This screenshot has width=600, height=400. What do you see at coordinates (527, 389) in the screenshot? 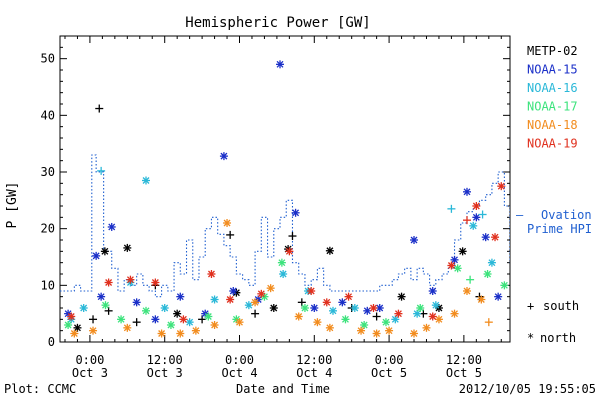
I see `plot-timestamp: 2012/10/05 19:55:05` at bounding box center [527, 389].